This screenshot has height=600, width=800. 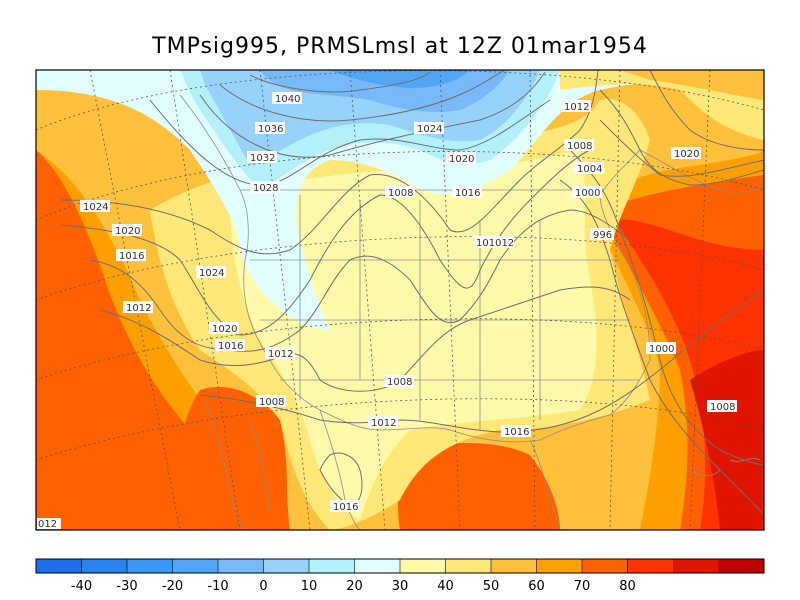 I want to click on isobar-label-1008-north: 1008, so click(x=400, y=192).